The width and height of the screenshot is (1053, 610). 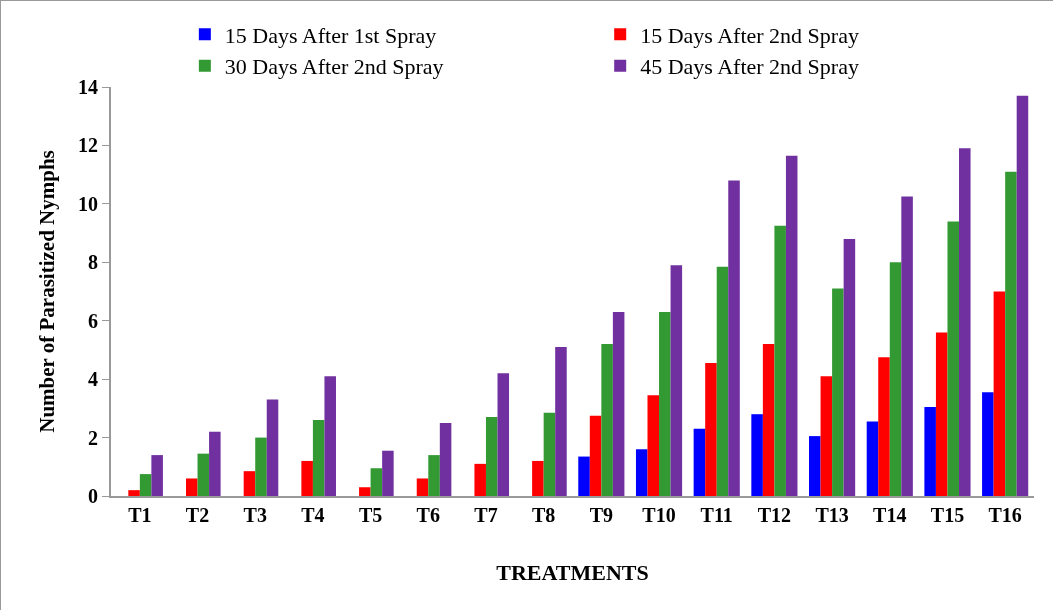 What do you see at coordinates (88, 145) in the screenshot?
I see `y-tick-label: 12` at bounding box center [88, 145].